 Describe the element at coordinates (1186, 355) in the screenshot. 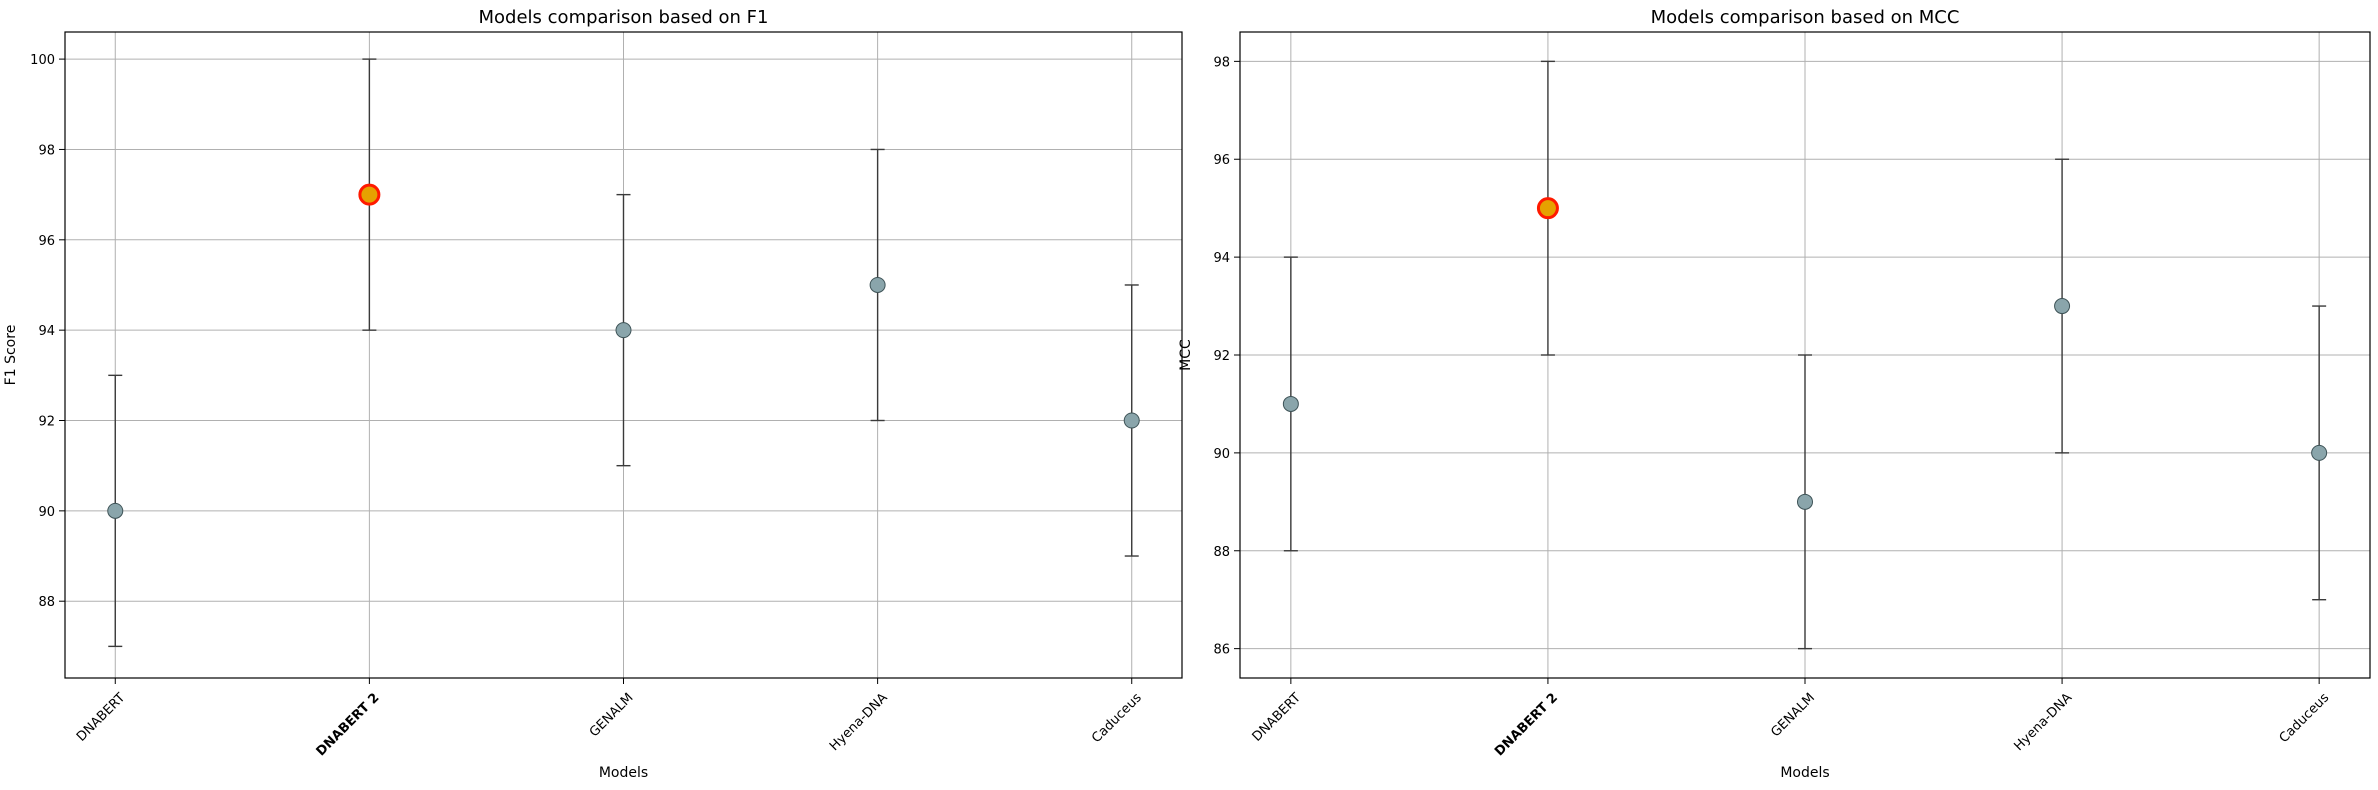

I see `y-axis-label: MCC` at that location.